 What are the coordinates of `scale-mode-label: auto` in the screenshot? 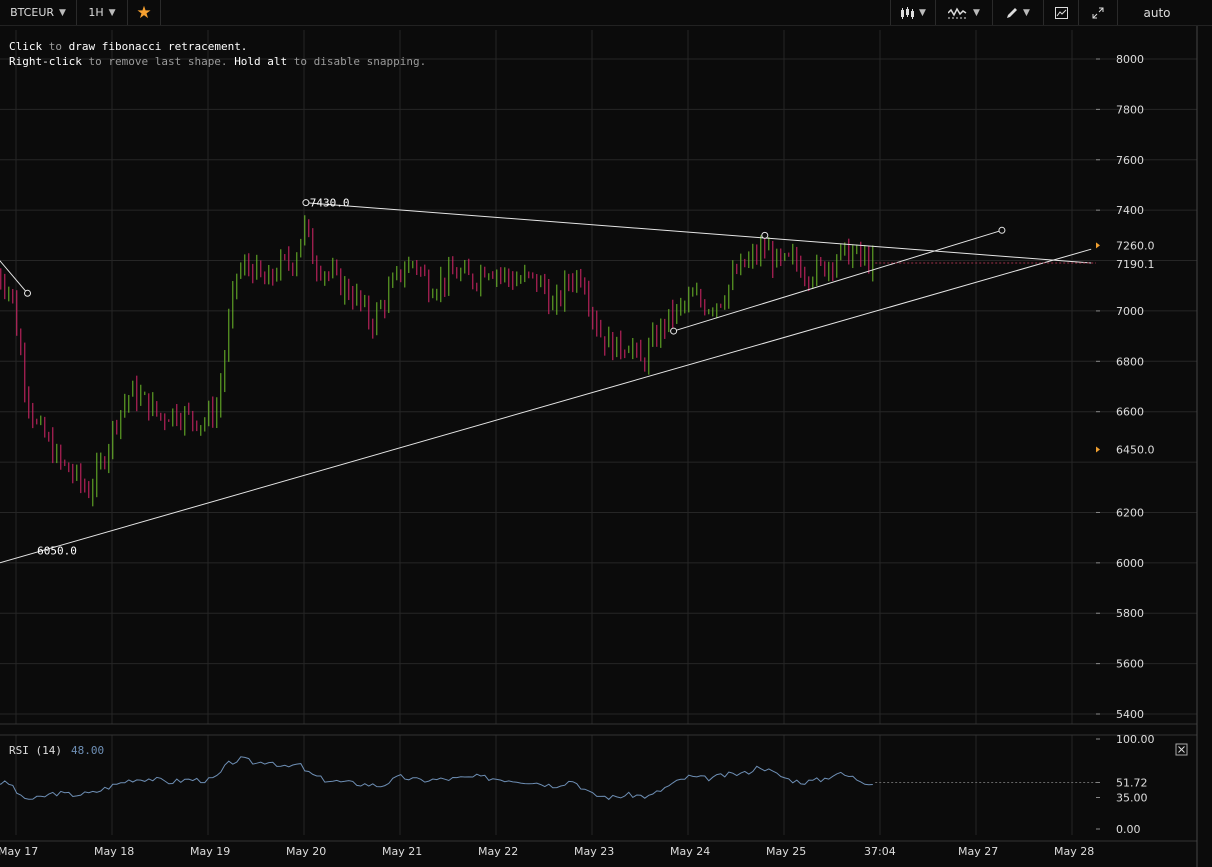 It's located at (1157, 12).